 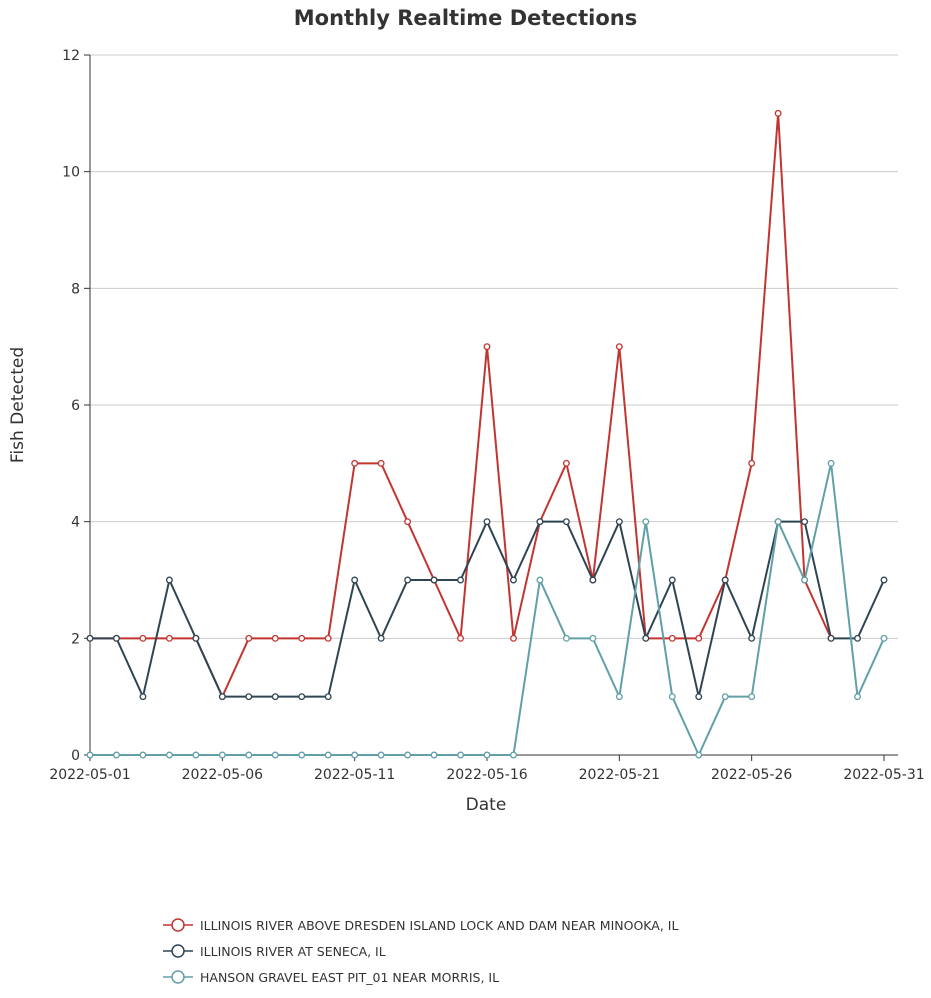 I want to click on x-axis-label: Date, so click(x=486, y=805).